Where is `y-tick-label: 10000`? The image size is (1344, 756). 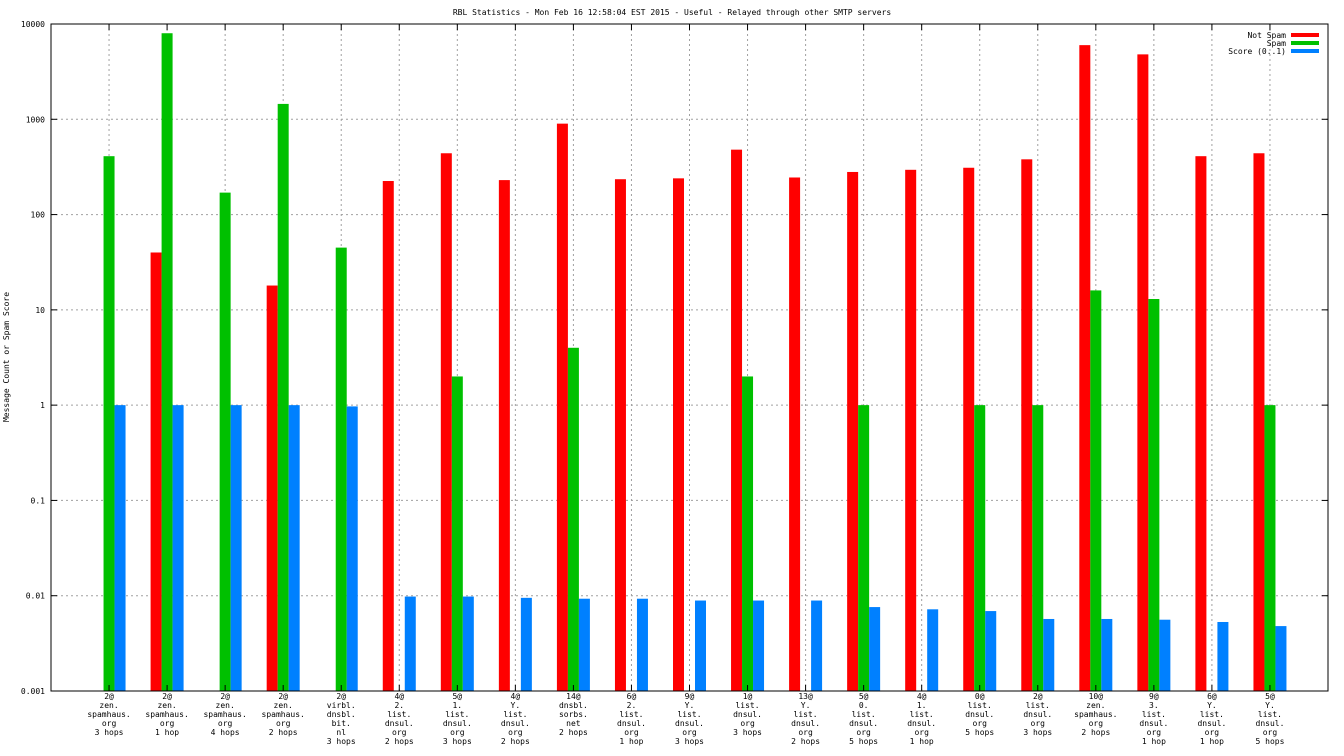 y-tick-label: 10000 is located at coordinates (33, 24).